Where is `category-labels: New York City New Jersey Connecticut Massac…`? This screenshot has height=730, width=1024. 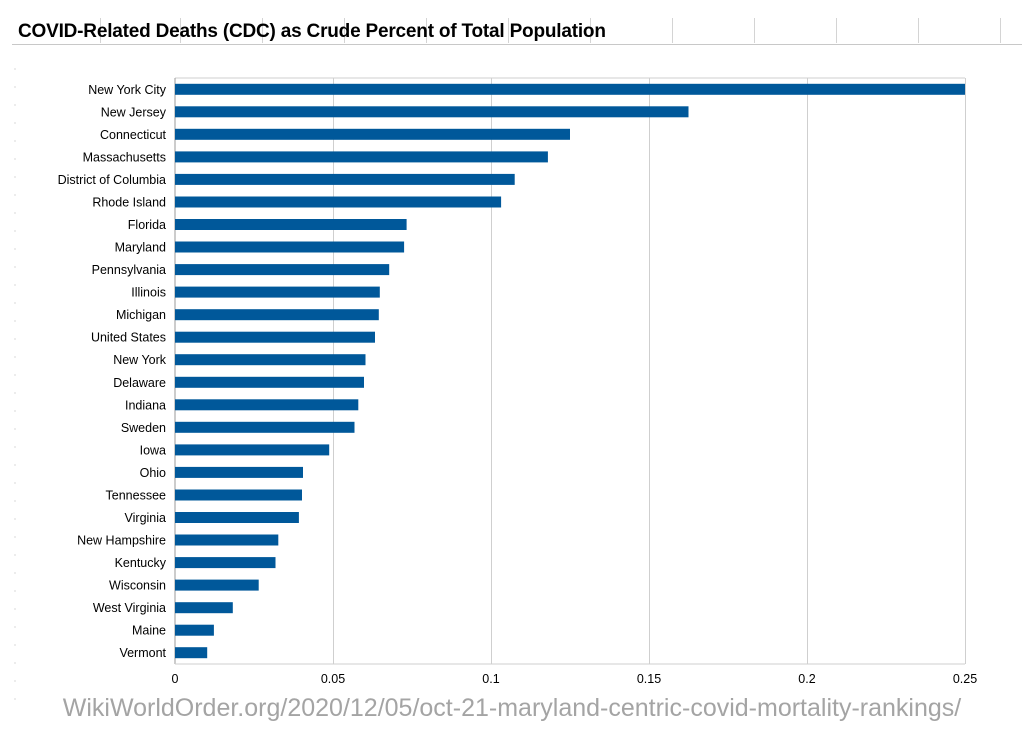
category-labels: New York City New Jersey Connecticut Massac… is located at coordinates (112, 371).